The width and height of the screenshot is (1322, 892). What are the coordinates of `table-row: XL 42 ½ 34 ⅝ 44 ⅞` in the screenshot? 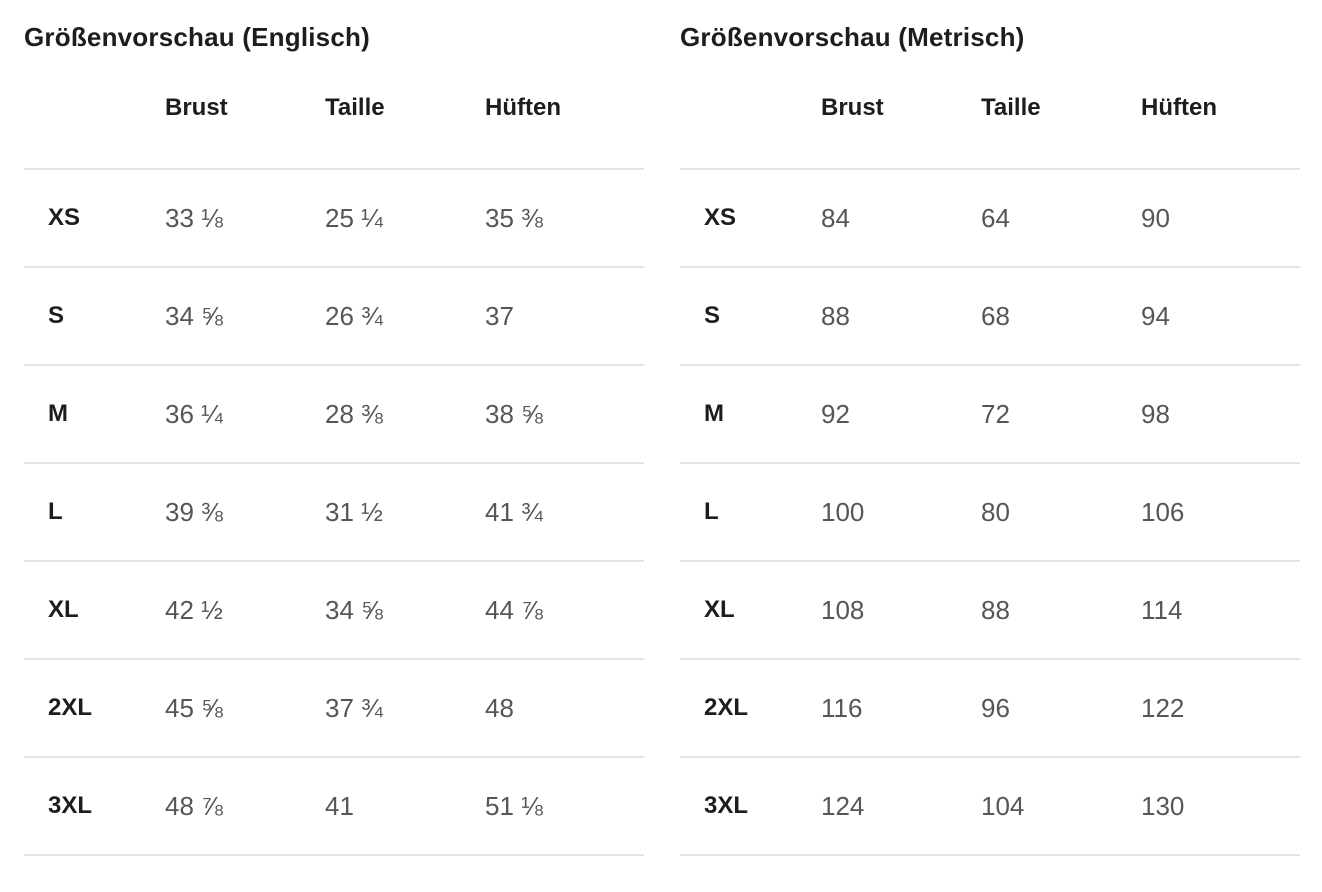 It's located at (334, 609).